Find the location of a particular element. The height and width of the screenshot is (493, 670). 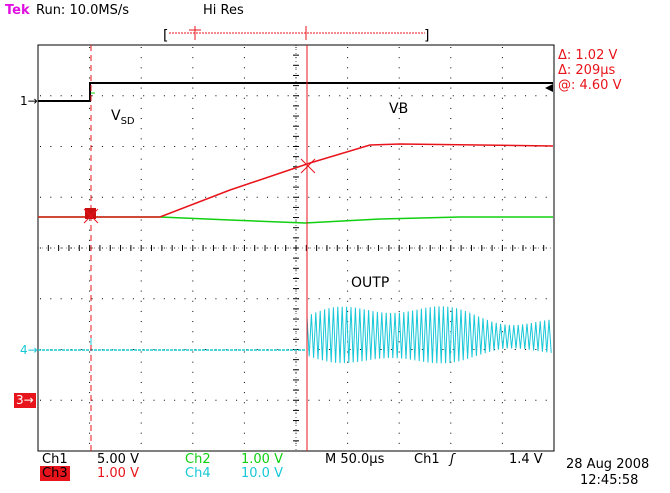

ch4-label: Ch4 is located at coordinates (198, 473).